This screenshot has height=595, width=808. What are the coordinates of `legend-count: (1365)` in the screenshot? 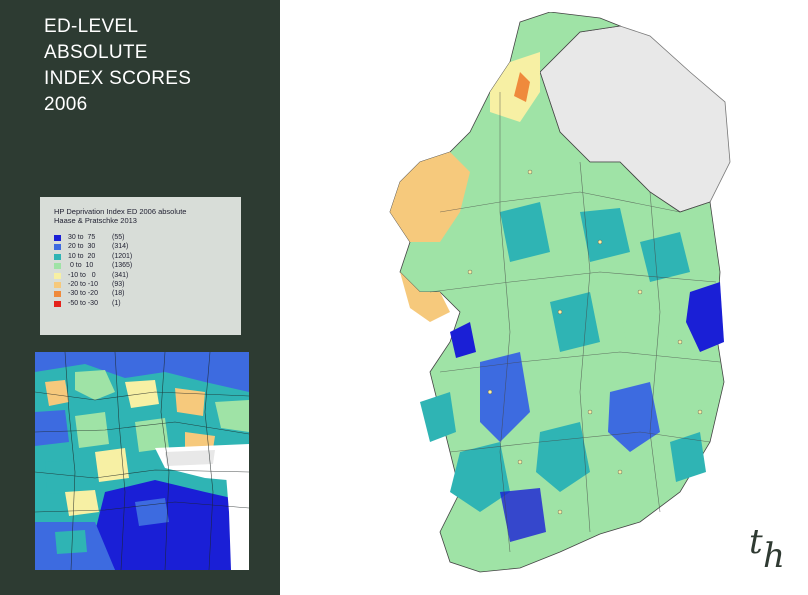 It's located at (122, 266).